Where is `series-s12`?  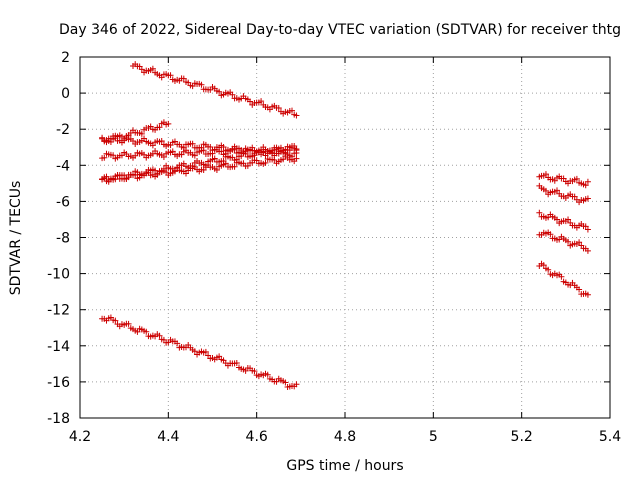
series-s12 is located at coordinates (563, 279).